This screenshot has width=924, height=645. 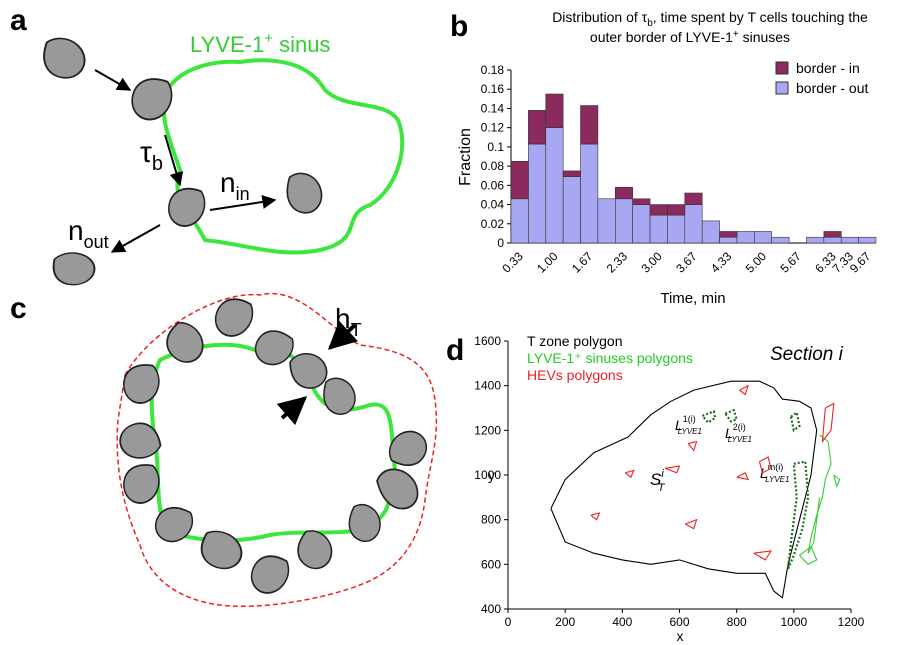 I want to click on y-tick-label: 1000, so click(x=487, y=475).